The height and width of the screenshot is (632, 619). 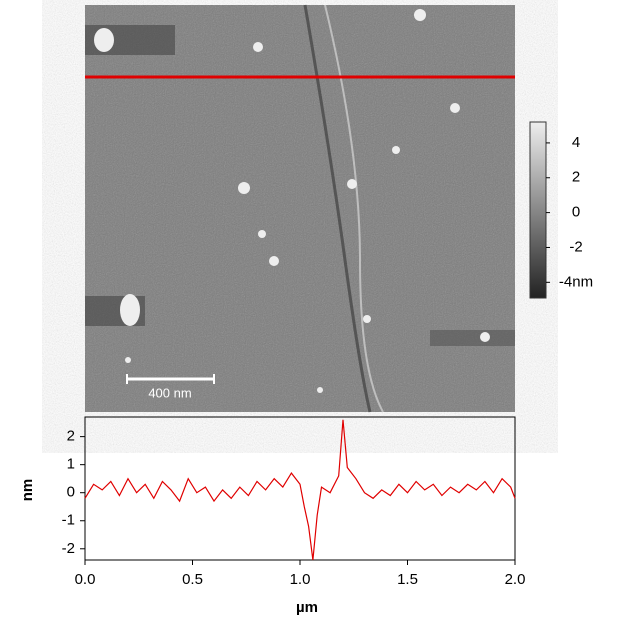 What do you see at coordinates (576, 177) in the screenshot?
I see `colorbar-tick-label: 2` at bounding box center [576, 177].